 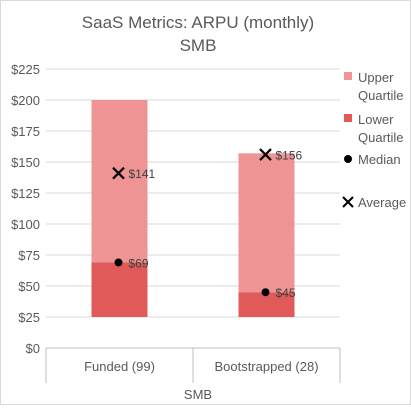 I want to click on data-label: $45, so click(x=286, y=293).